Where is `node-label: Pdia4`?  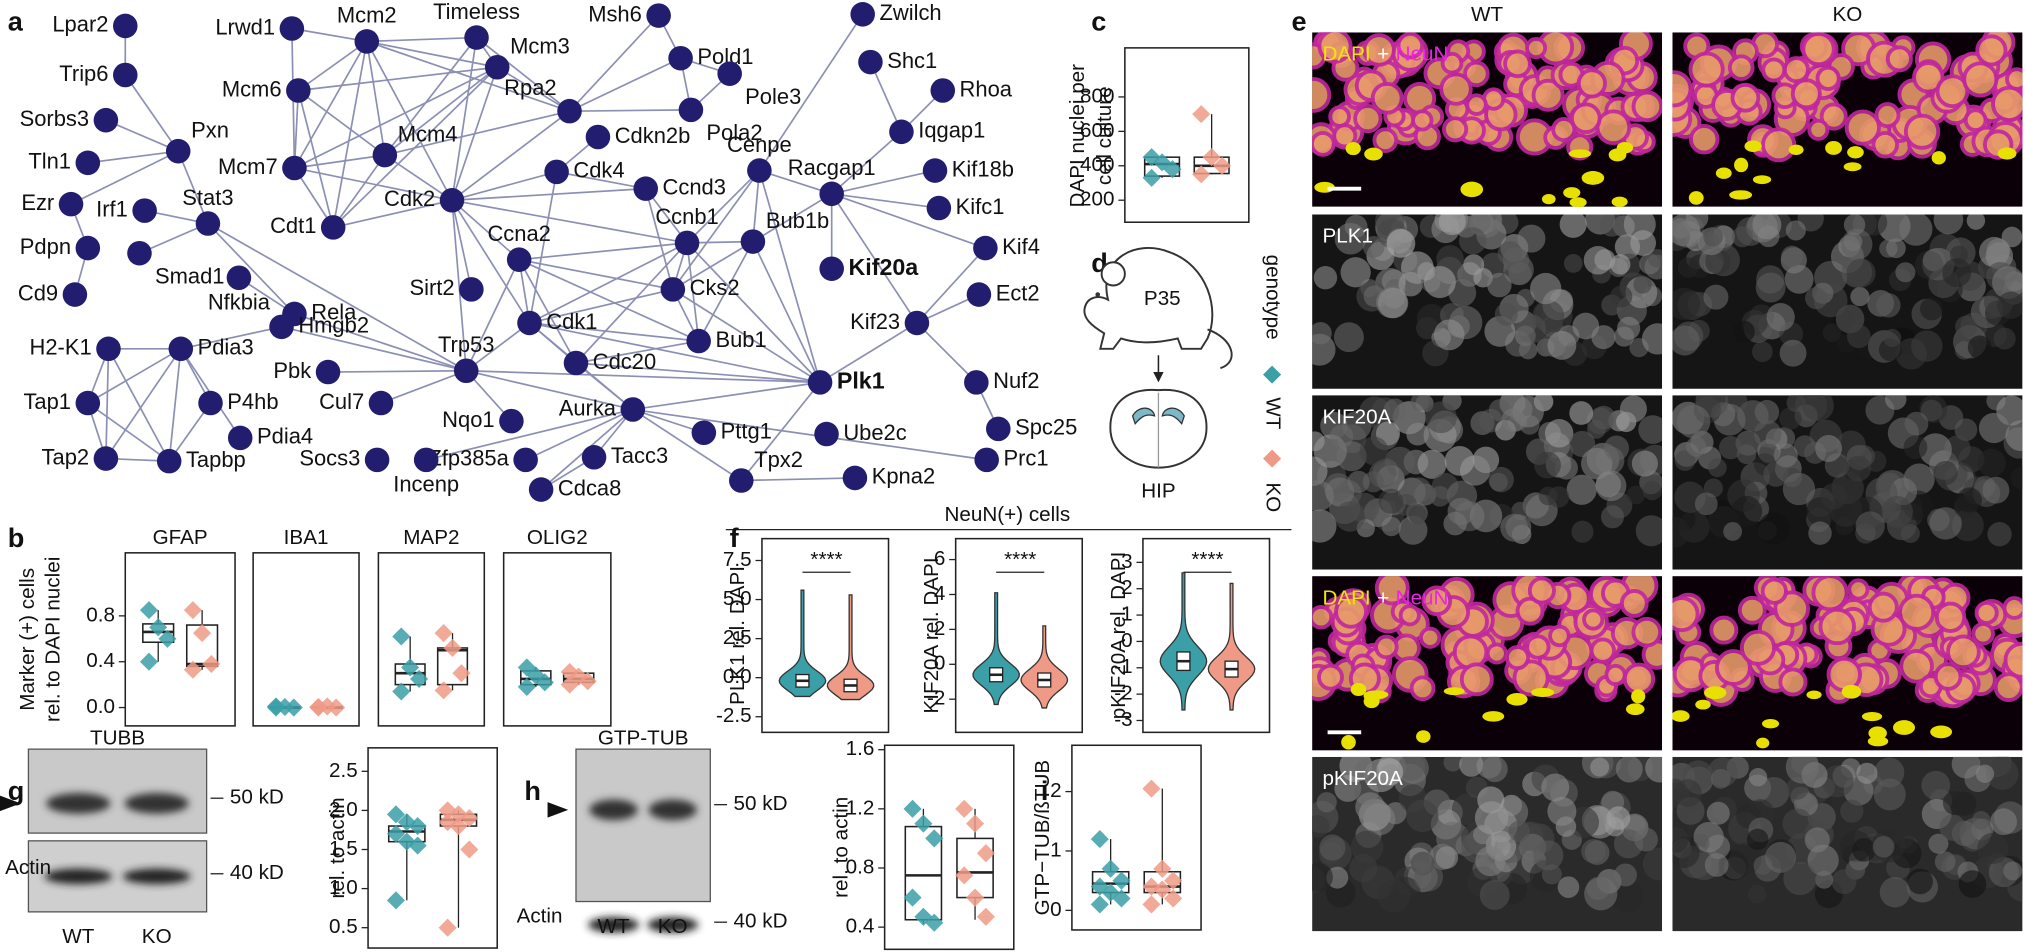 node-label: Pdia4 is located at coordinates (285, 436).